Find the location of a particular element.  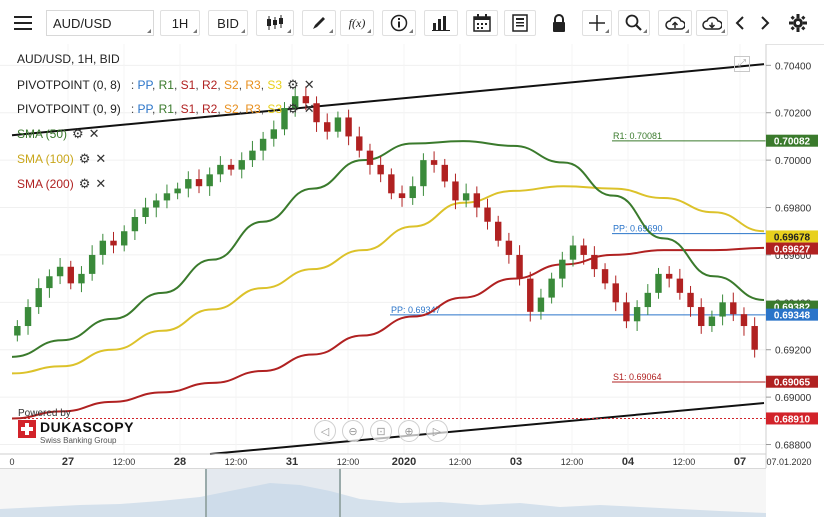

sma50-close-icon: ✕ is located at coordinates (94, 133).